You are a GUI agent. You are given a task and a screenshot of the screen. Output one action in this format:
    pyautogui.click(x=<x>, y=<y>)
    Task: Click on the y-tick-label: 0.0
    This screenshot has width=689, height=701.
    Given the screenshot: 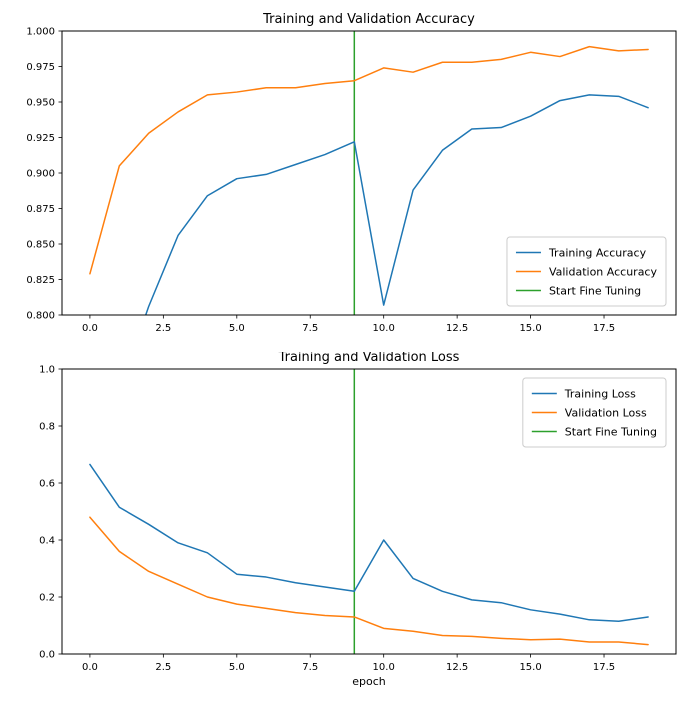 What is the action you would take?
    pyautogui.click(x=47, y=655)
    